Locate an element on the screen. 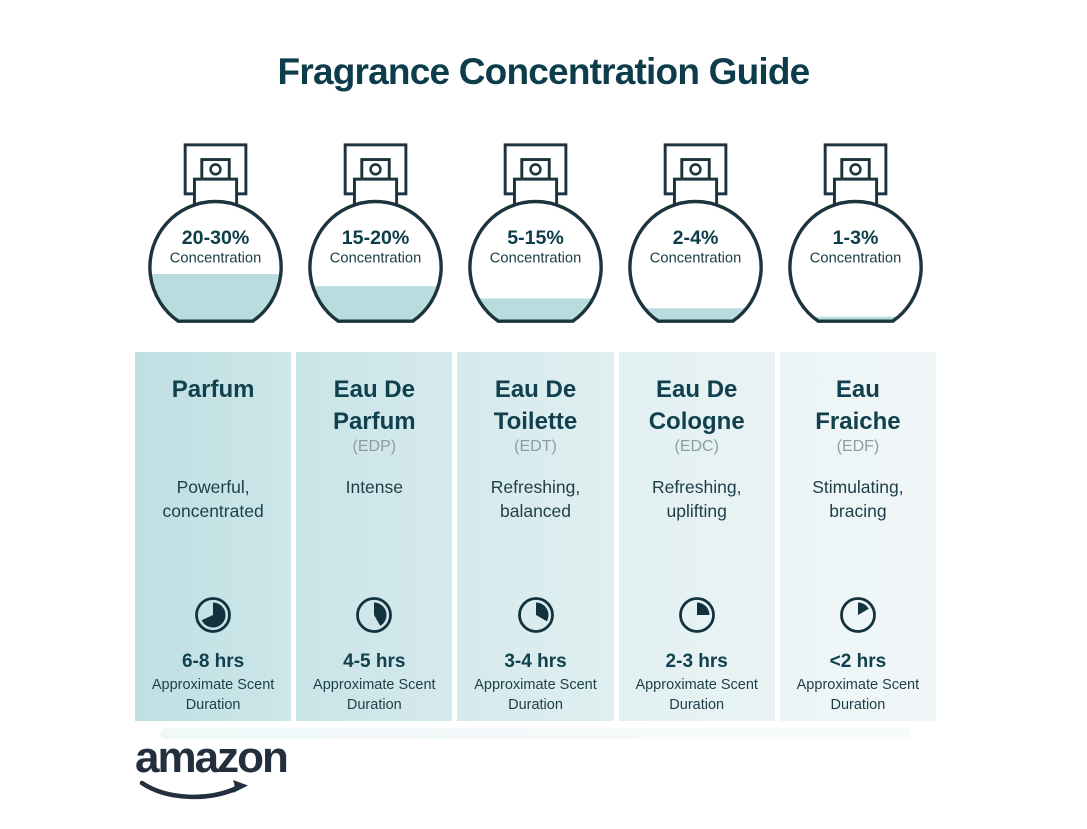 This screenshot has height=829, width=1087. bottle-percent-label: 20-30% is located at coordinates (214, 238).